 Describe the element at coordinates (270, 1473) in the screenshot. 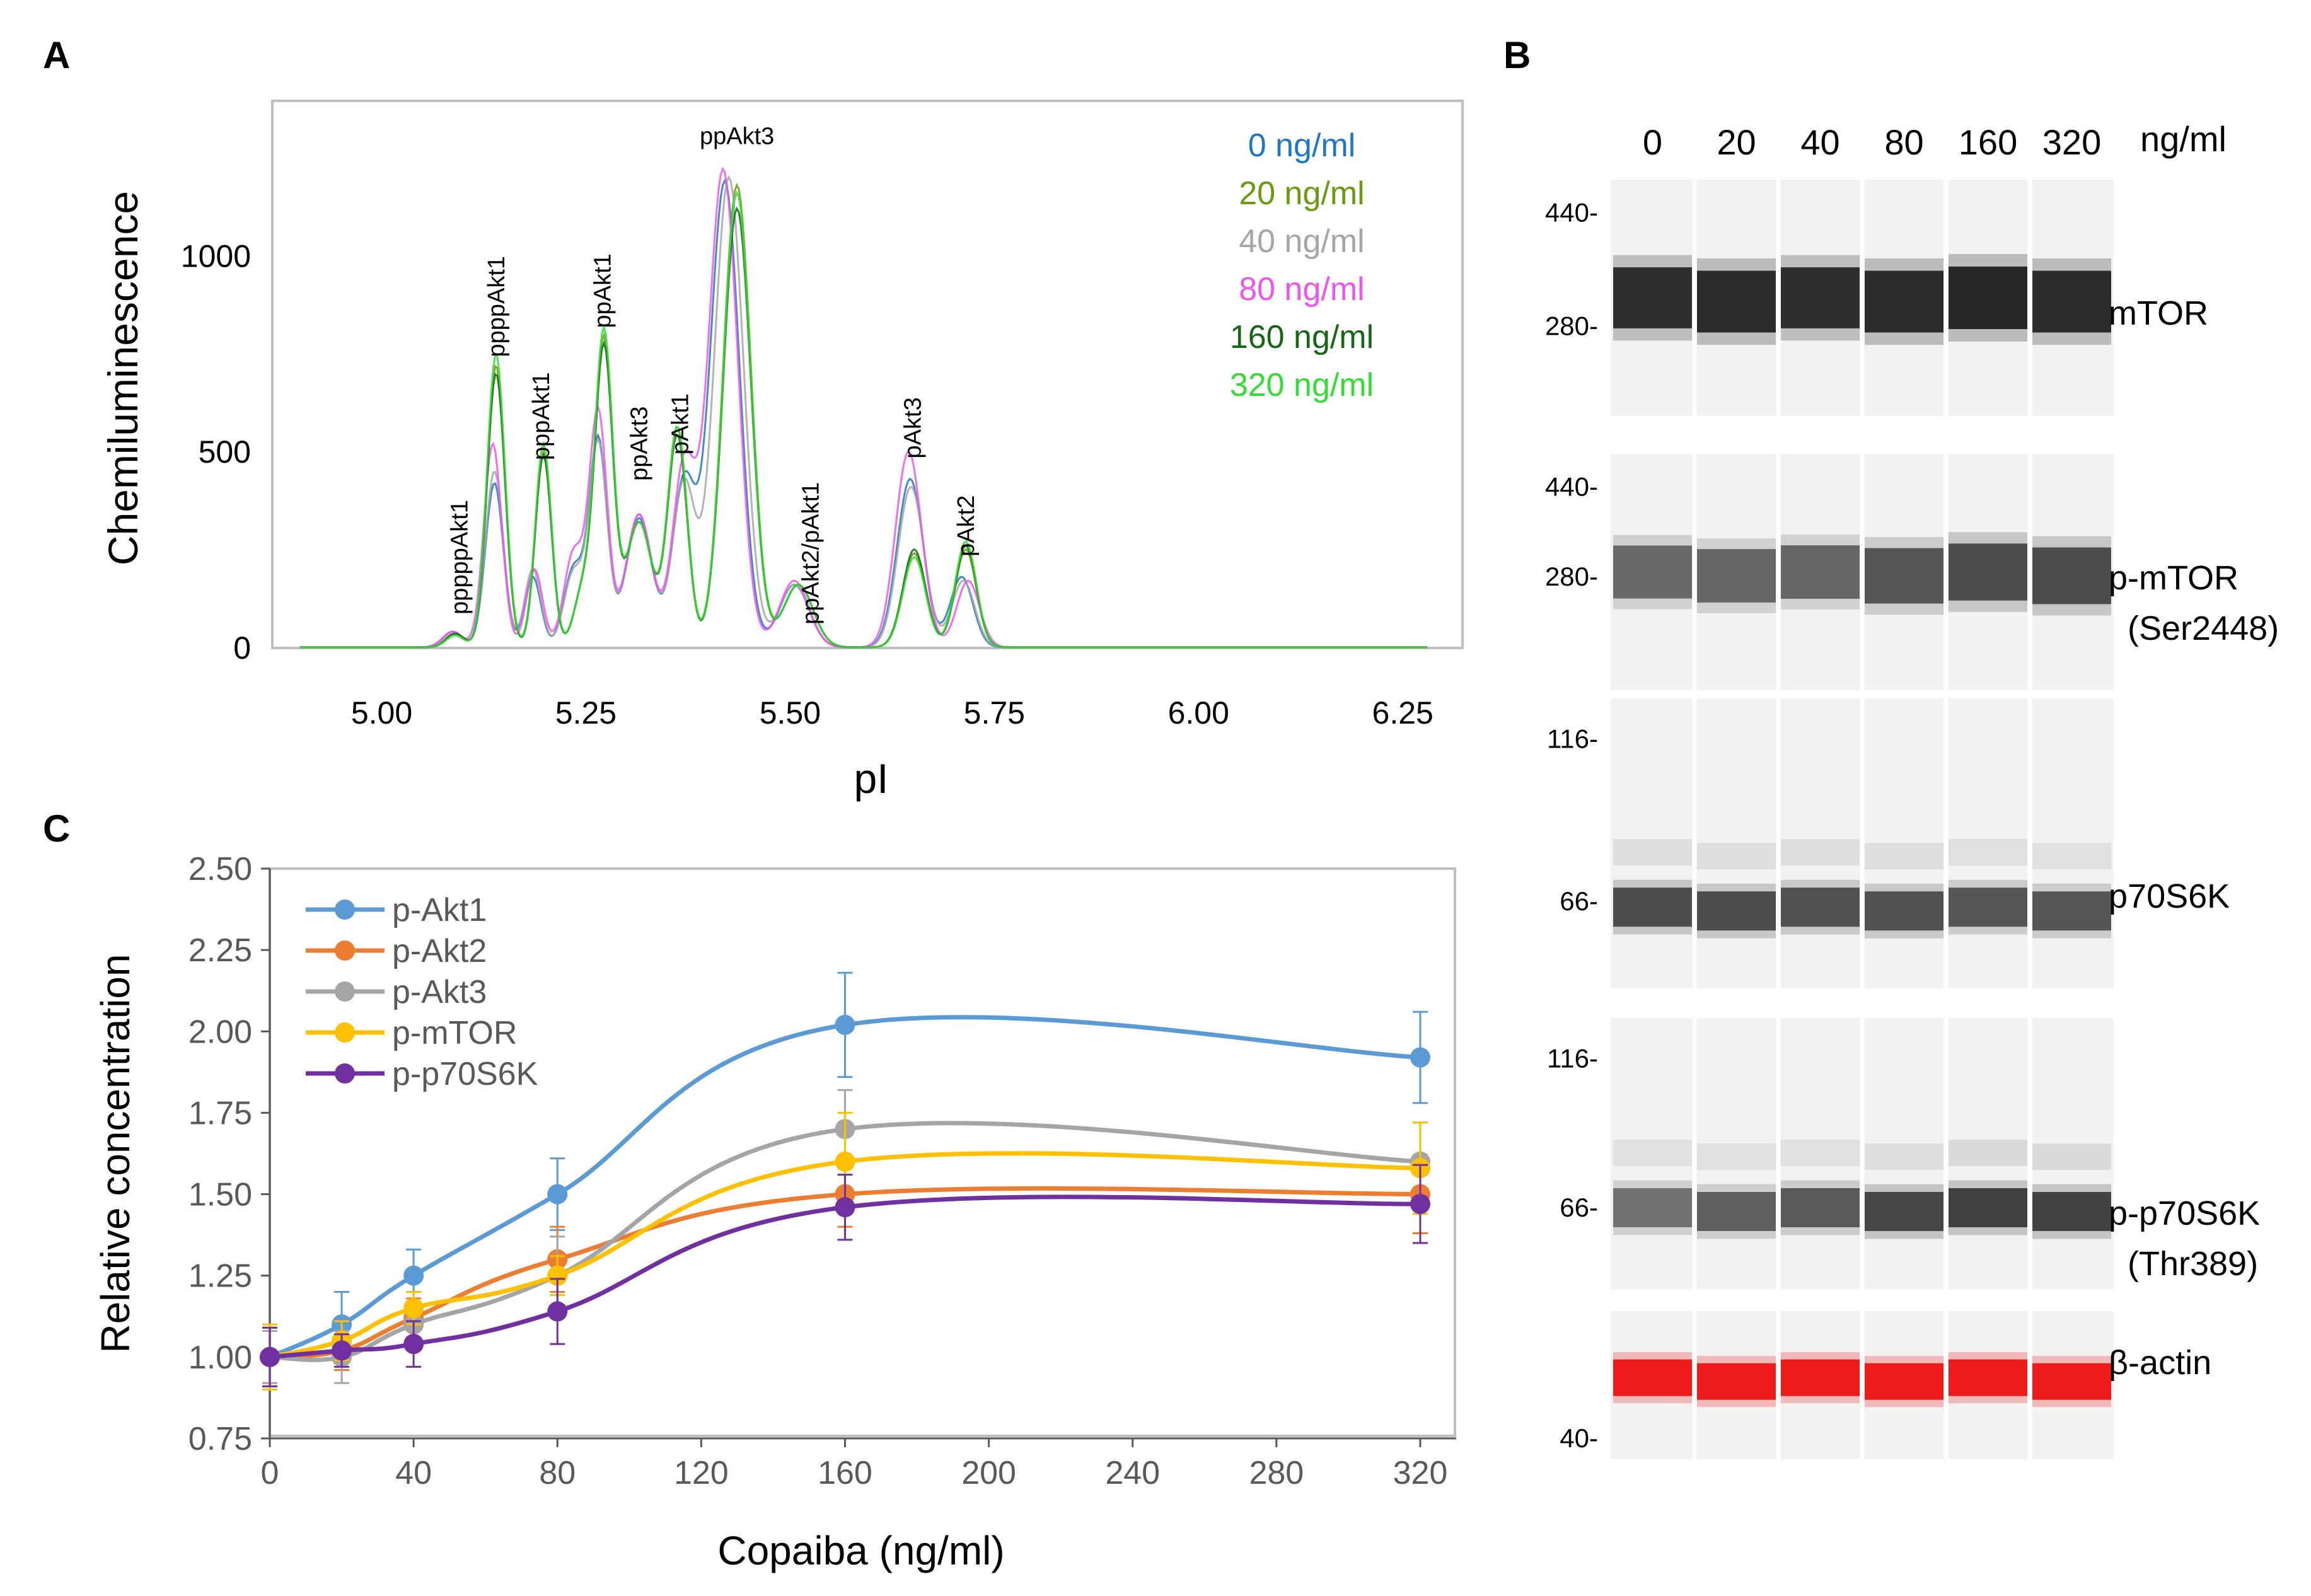

I see `panel-c-xtick-label: 0` at that location.